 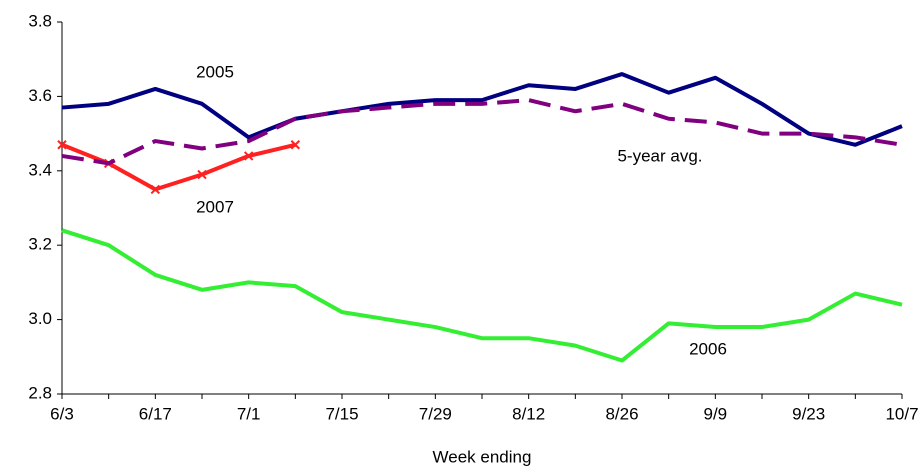 I want to click on x-tick-label: 6/17, so click(x=155, y=413).